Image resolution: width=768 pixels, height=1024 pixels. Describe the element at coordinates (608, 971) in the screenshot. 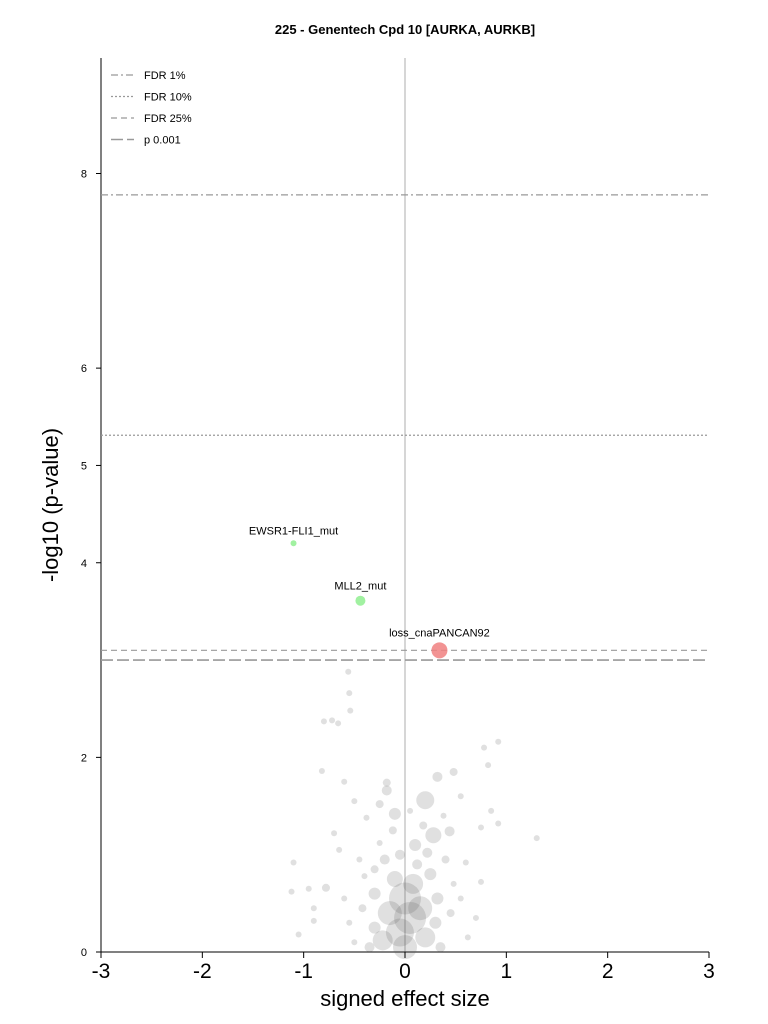

I see `x-tick-label-5: 2` at that location.